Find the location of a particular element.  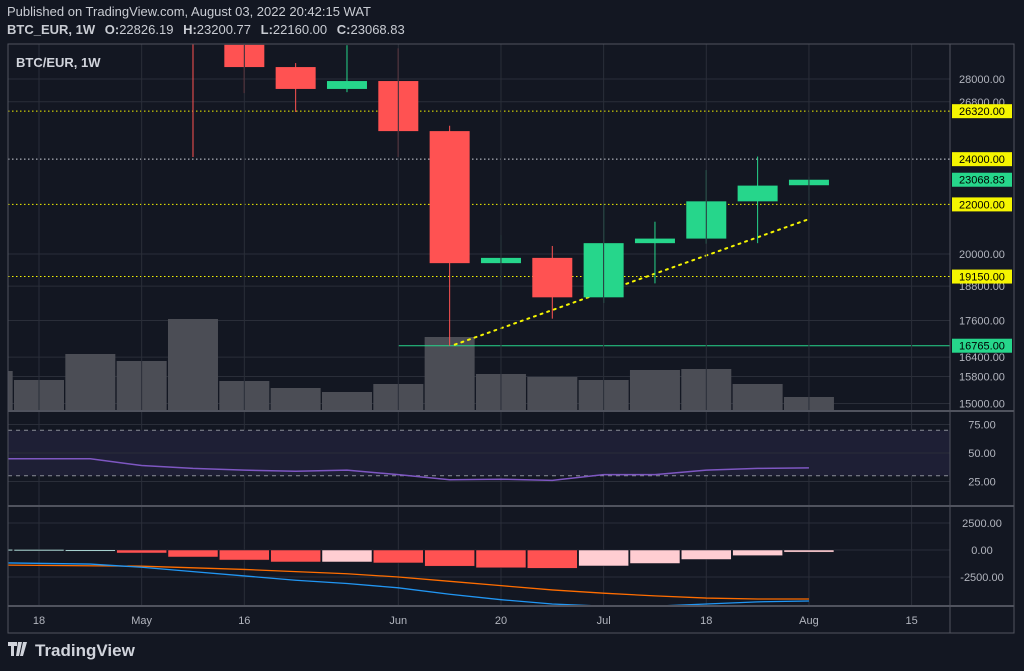

price-tag-label: 19150.00 is located at coordinates (982, 278).